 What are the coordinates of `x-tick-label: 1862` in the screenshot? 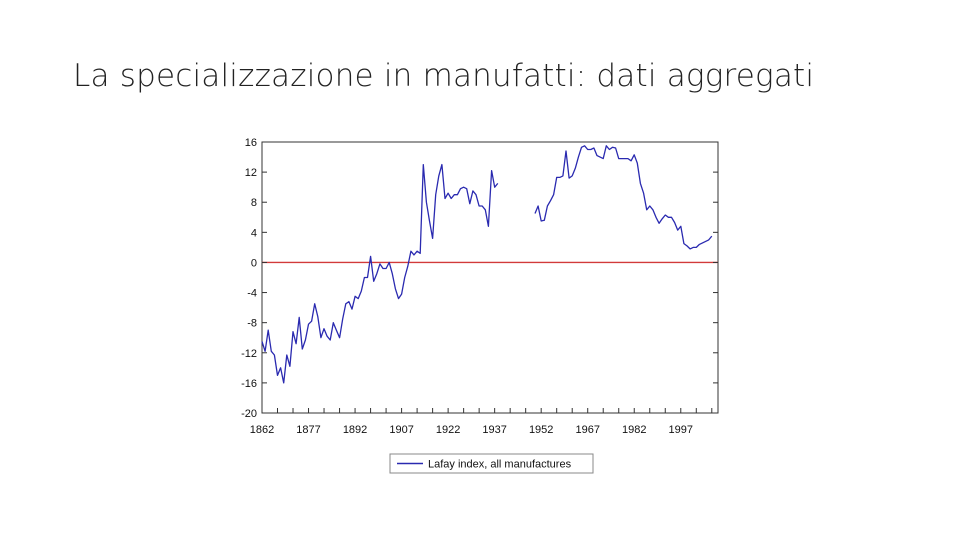 It's located at (262, 430).